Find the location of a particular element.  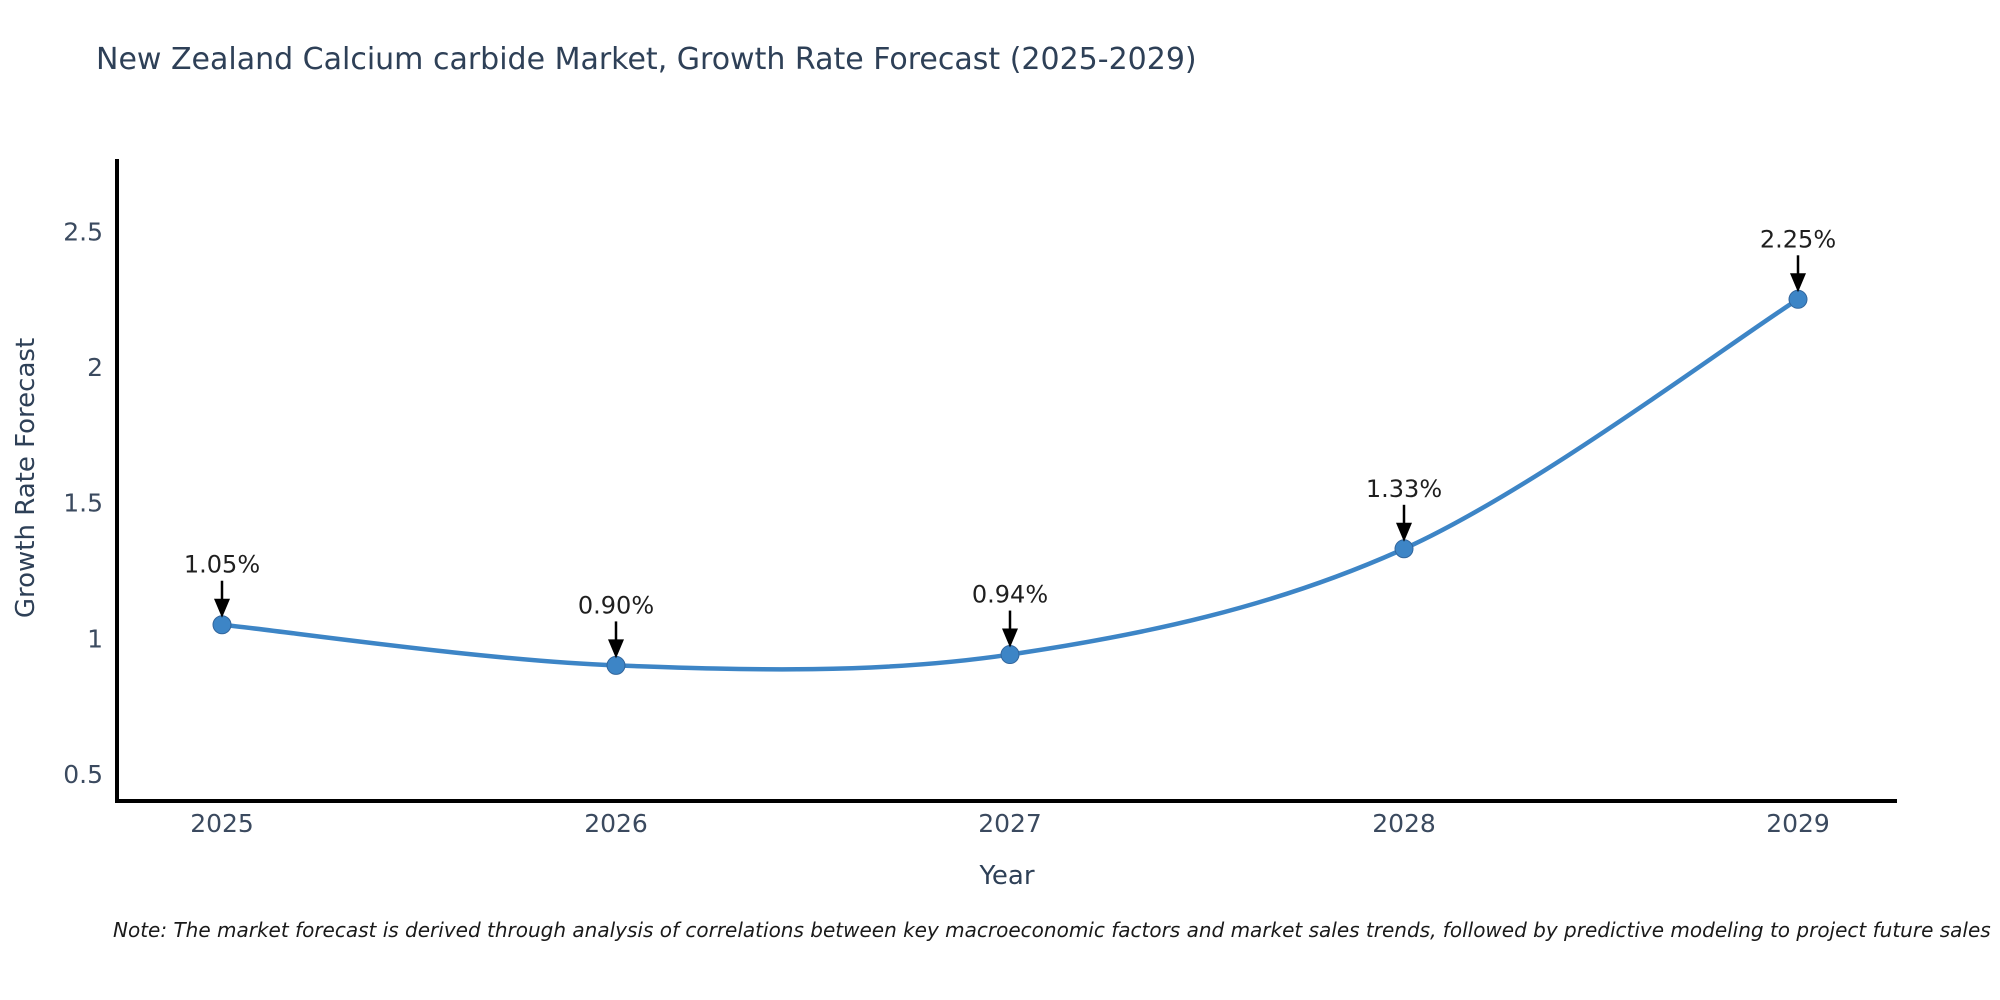

annotation-label: 1.33% is located at coordinates (1404, 489).